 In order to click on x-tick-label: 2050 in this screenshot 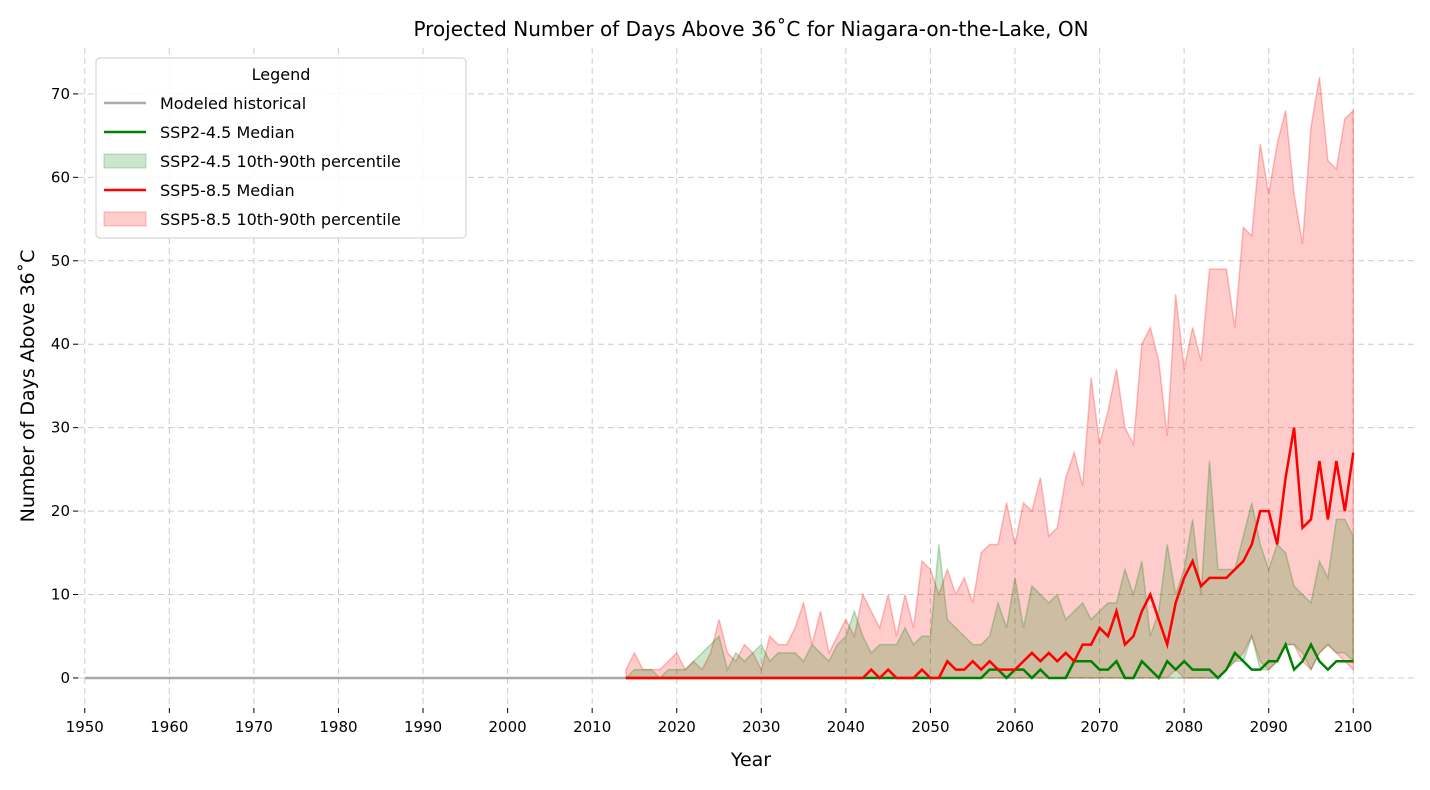, I will do `click(930, 727)`.